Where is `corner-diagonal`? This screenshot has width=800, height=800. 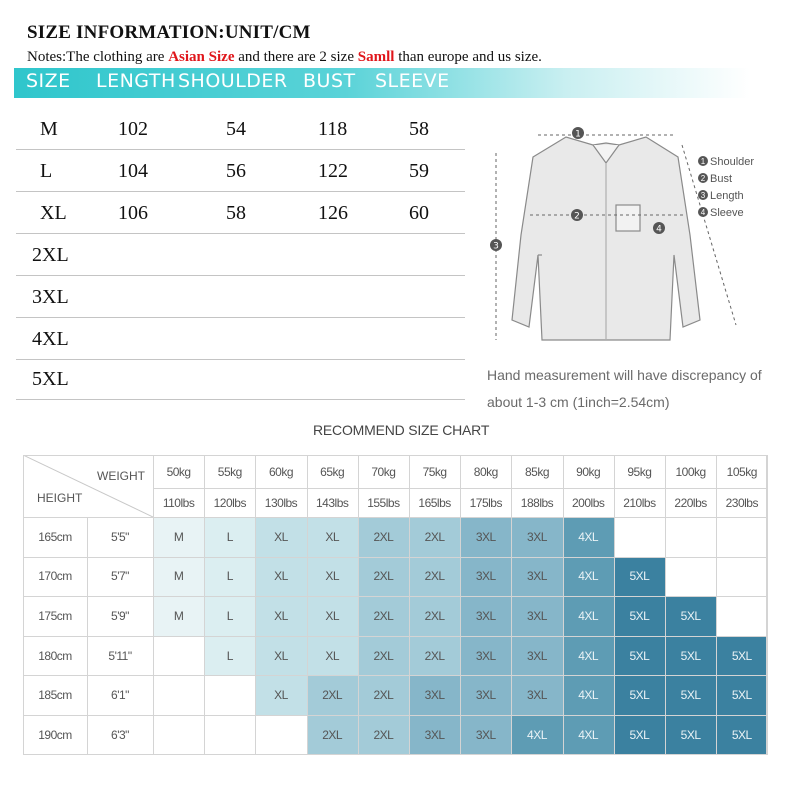 corner-diagonal is located at coordinates (88, 486).